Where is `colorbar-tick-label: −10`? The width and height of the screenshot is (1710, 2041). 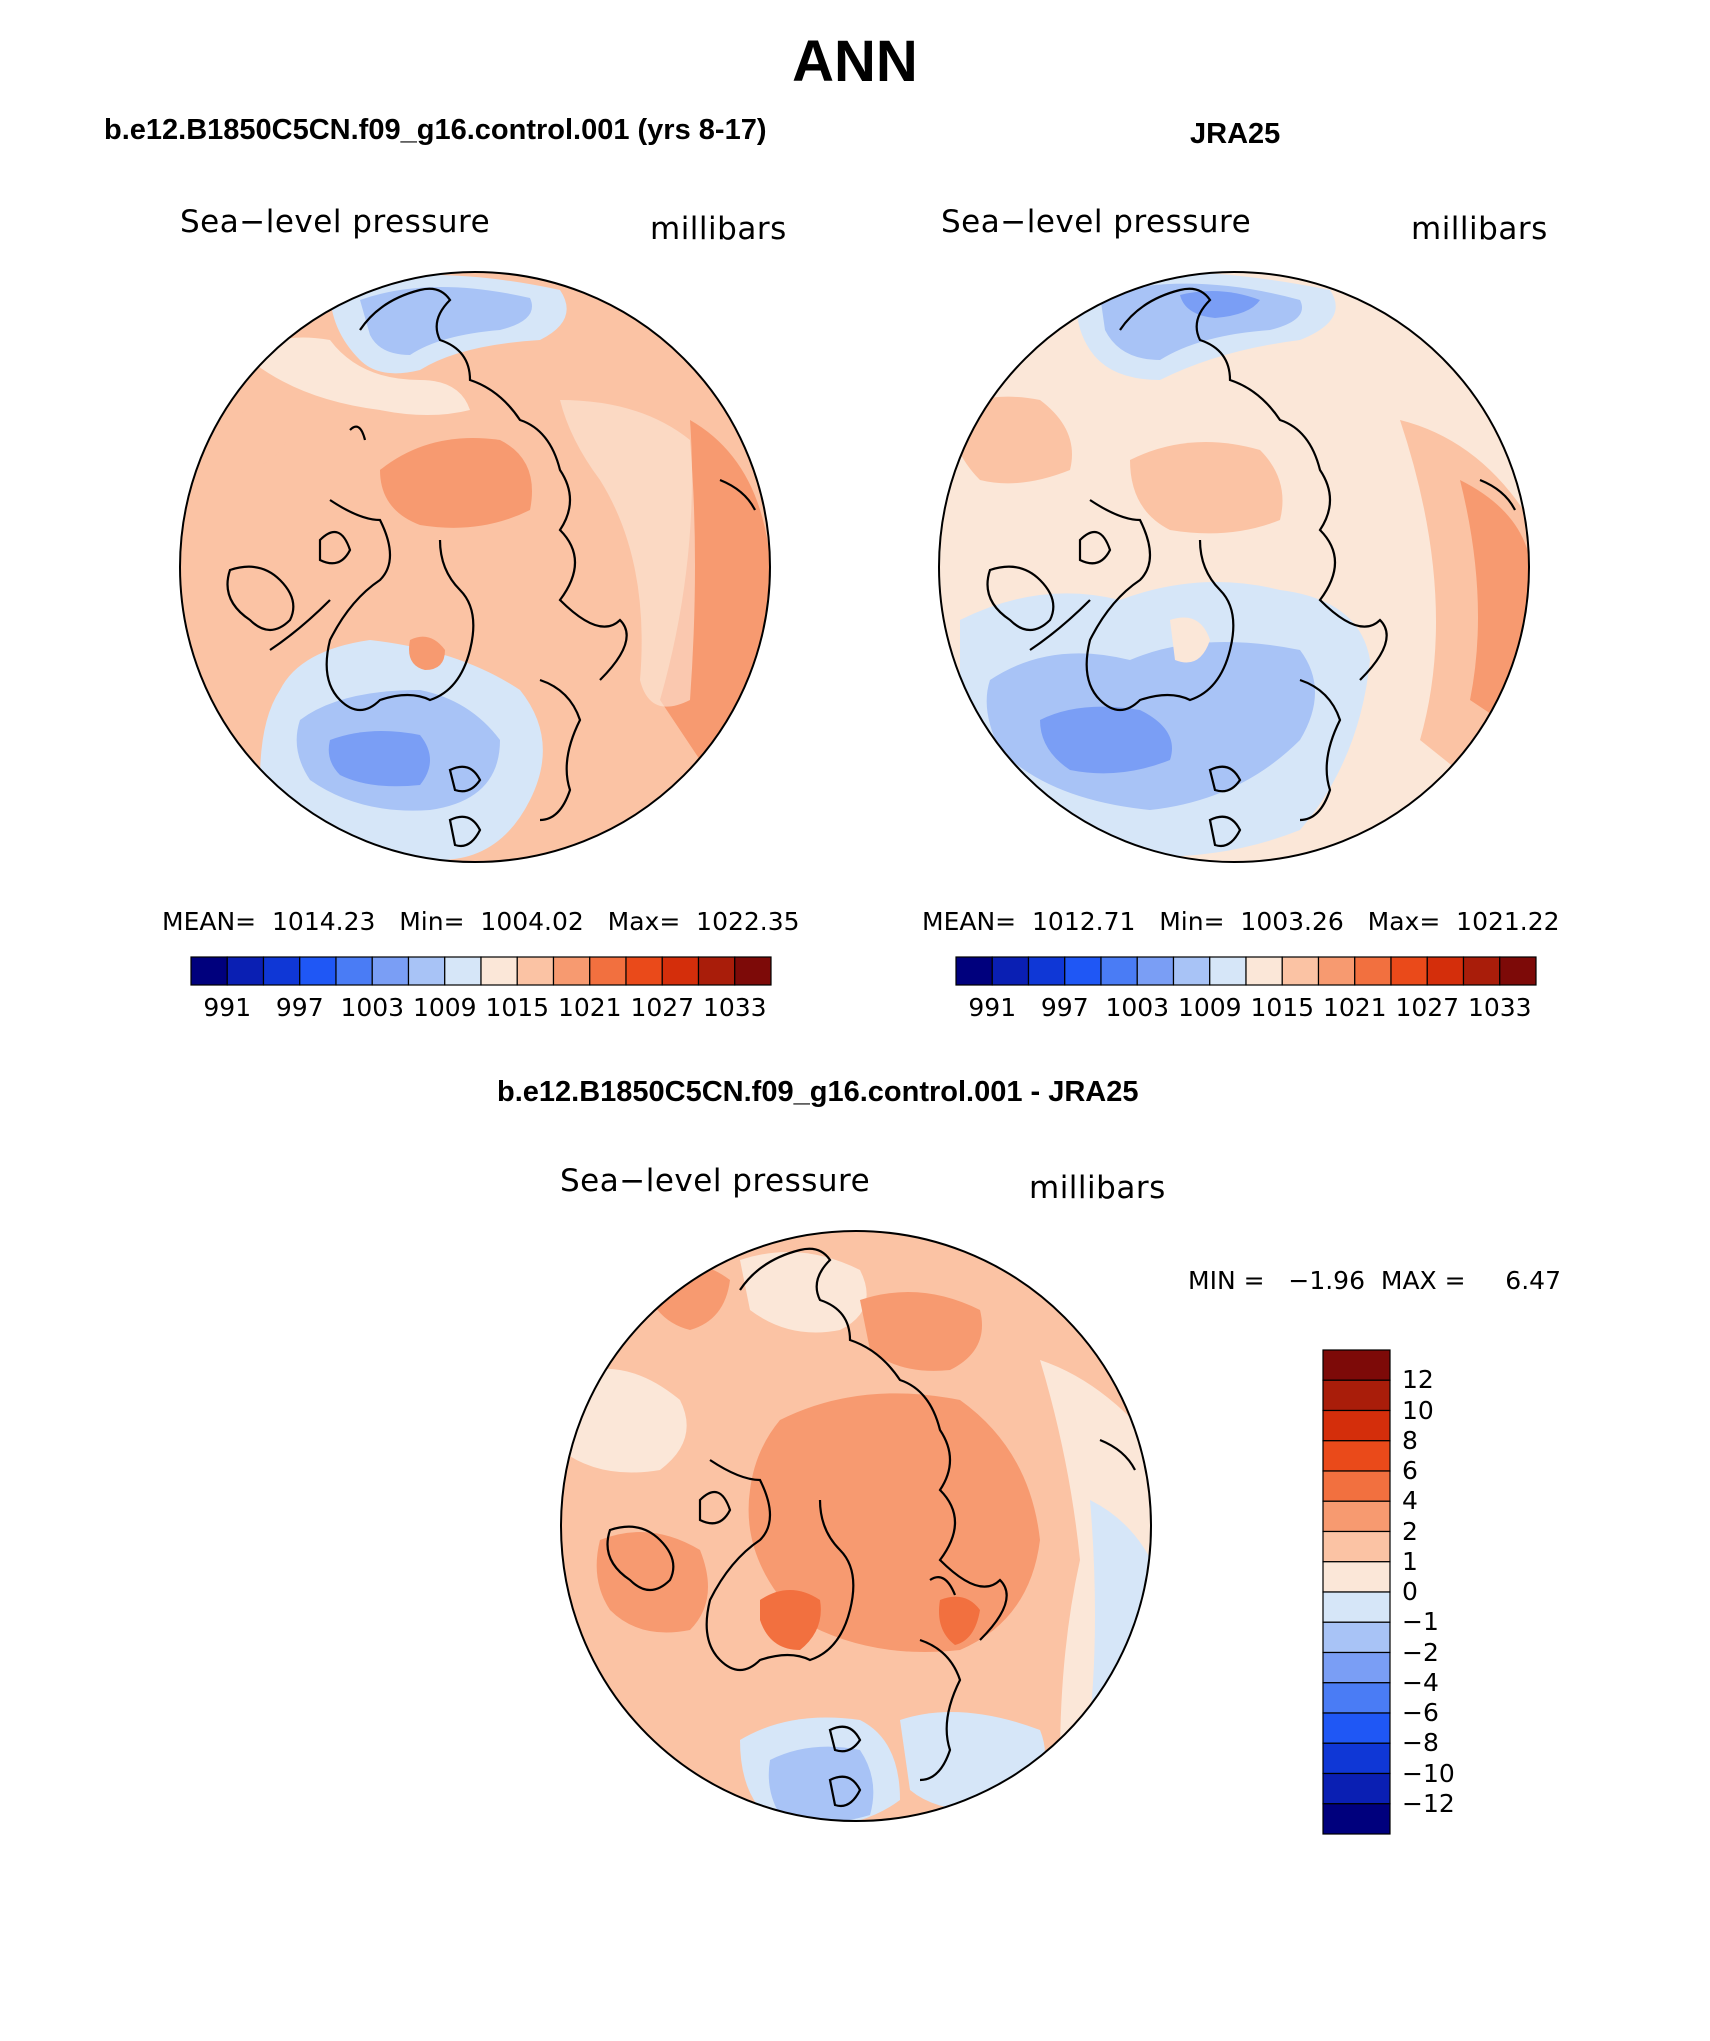
colorbar-tick-label: −10 is located at coordinates (1428, 1773).